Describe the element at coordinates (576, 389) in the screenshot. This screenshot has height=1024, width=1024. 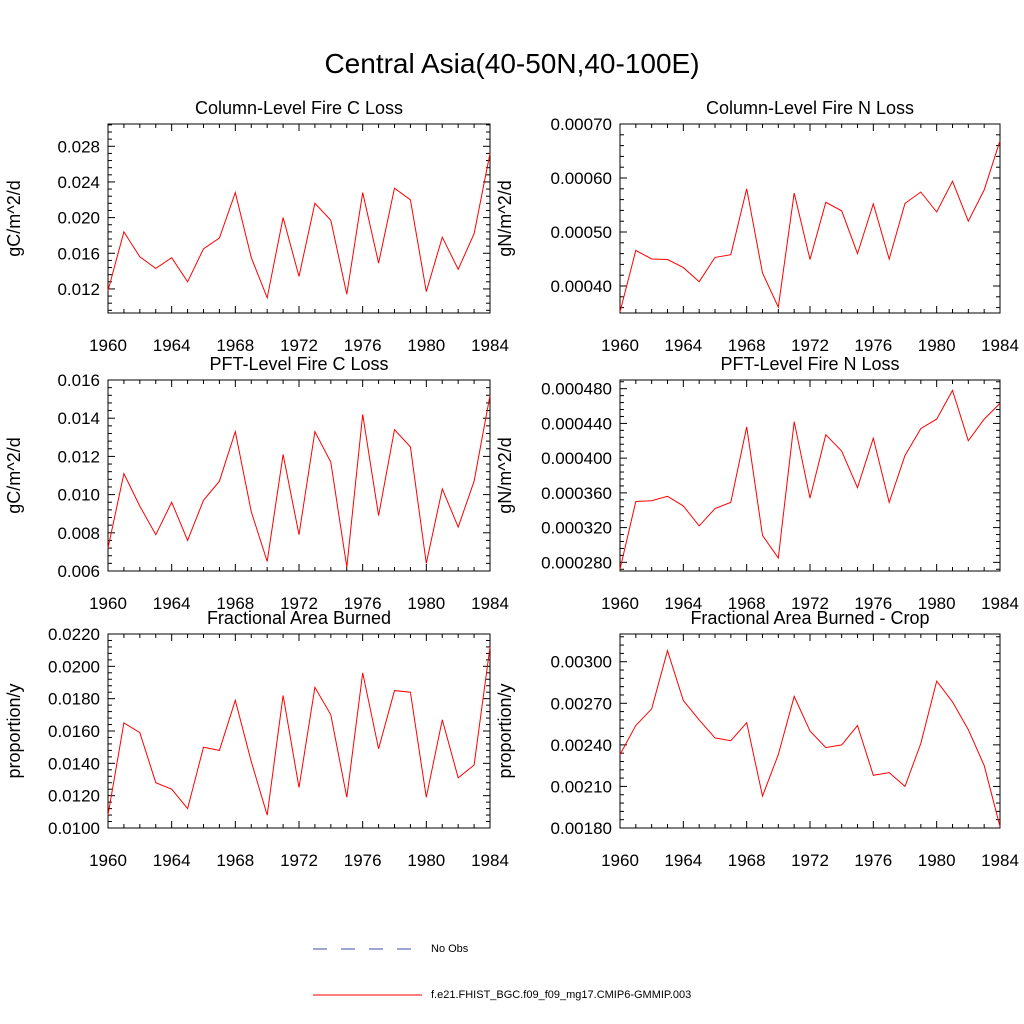
I see `y-tick-label: 0.000480` at that location.